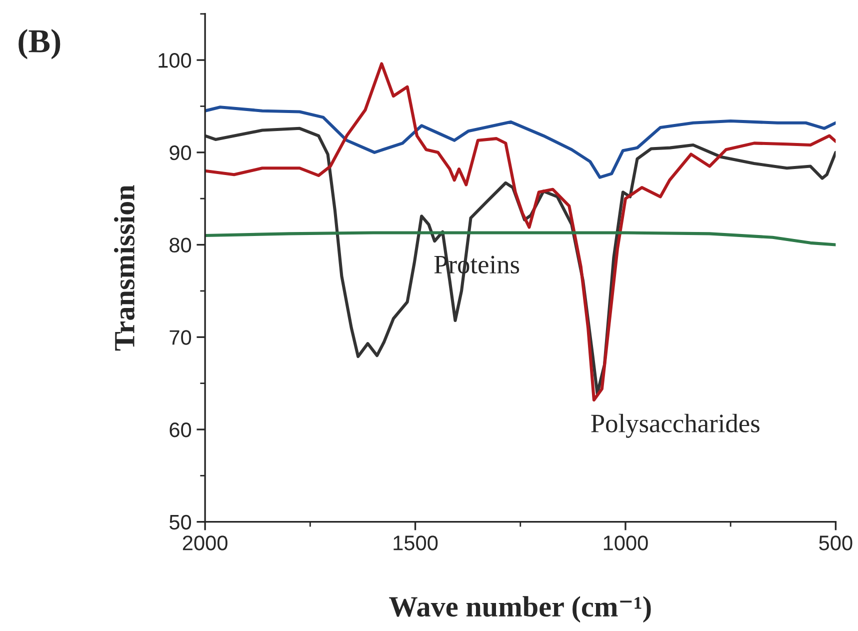 This screenshot has width=858, height=631. Describe the element at coordinates (39, 44) in the screenshot. I see `chart-title: (B)` at that location.